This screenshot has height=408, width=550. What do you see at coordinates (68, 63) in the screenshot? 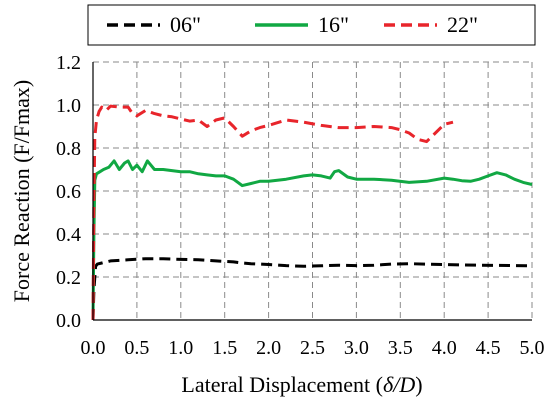
I see `y-tick-label: 1.2` at bounding box center [68, 63].